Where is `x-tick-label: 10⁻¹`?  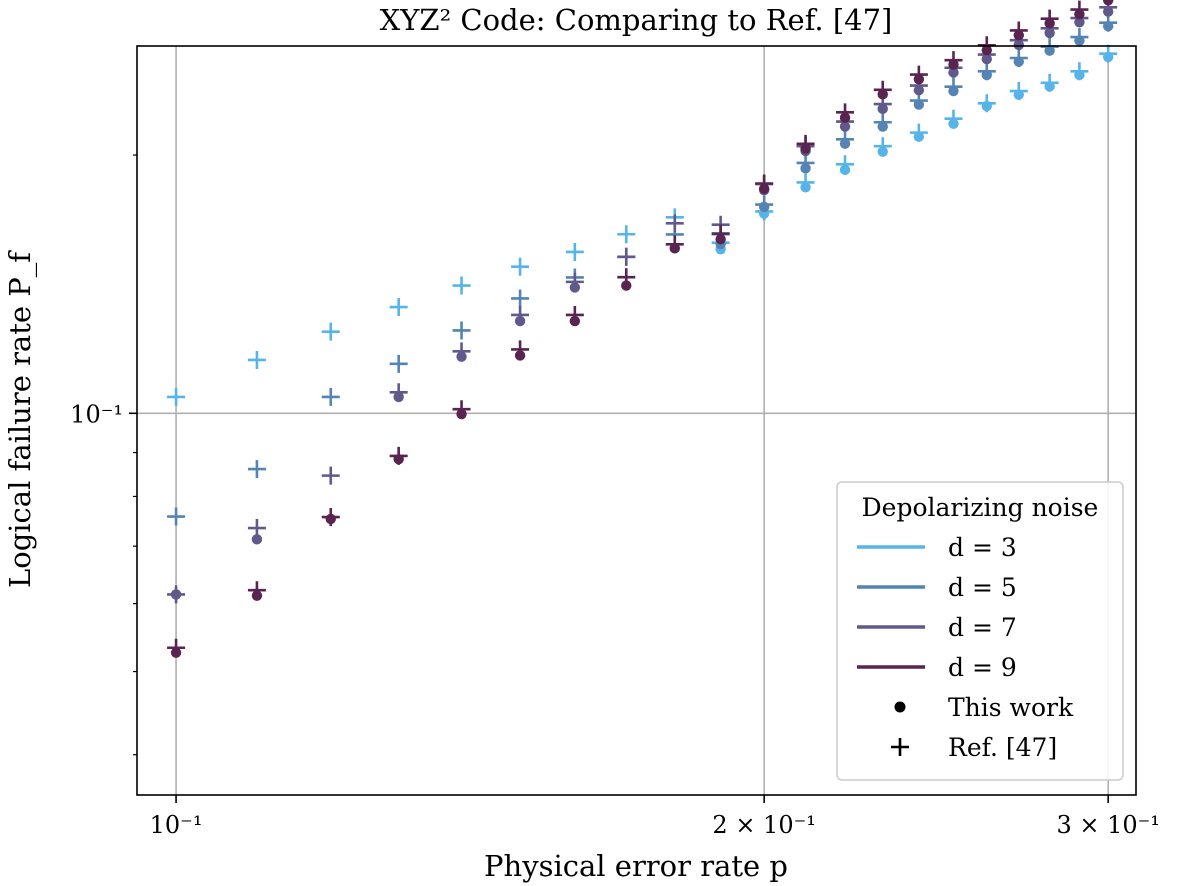 x-tick-label: 10⁻¹ is located at coordinates (176, 825).